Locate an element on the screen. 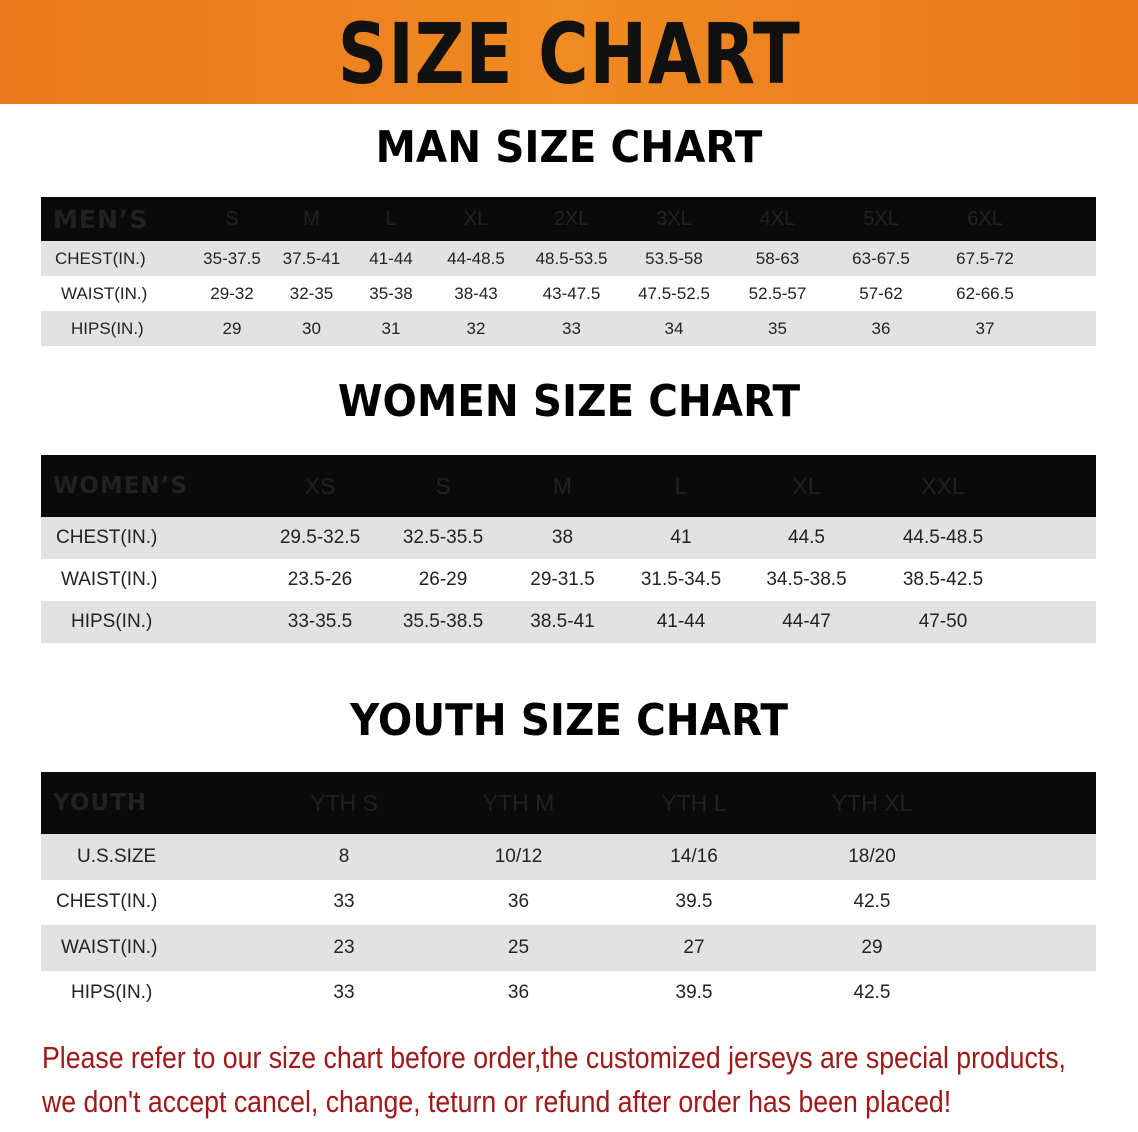  measurement-value: 32.5-35.5 is located at coordinates (443, 537).